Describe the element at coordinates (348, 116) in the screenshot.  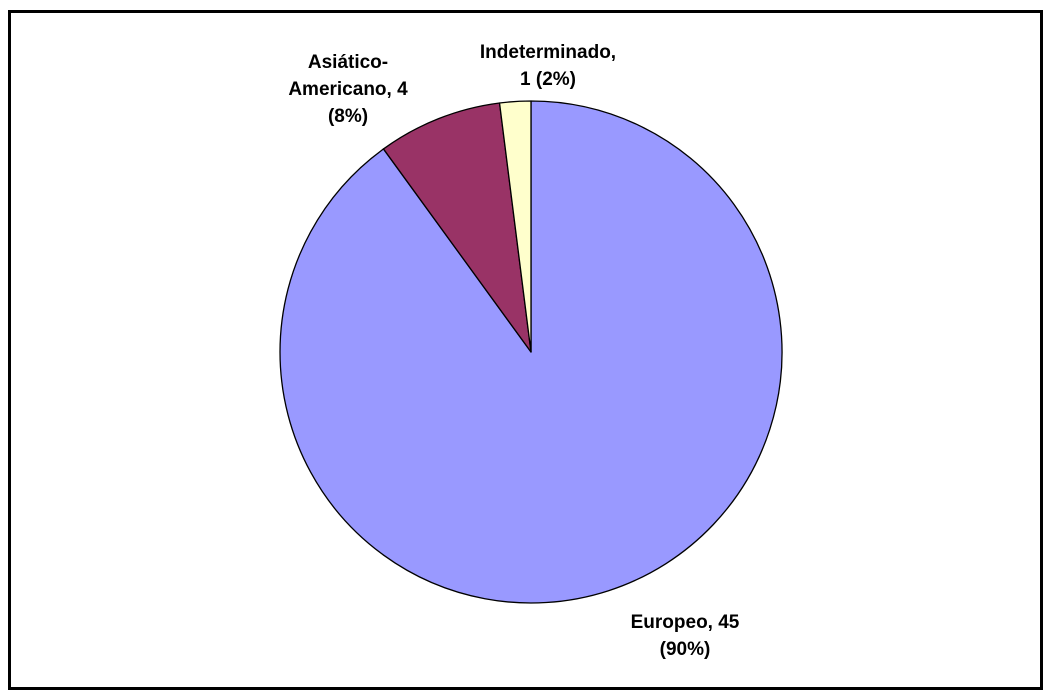
I see `slice-label-line: (8%)` at that location.